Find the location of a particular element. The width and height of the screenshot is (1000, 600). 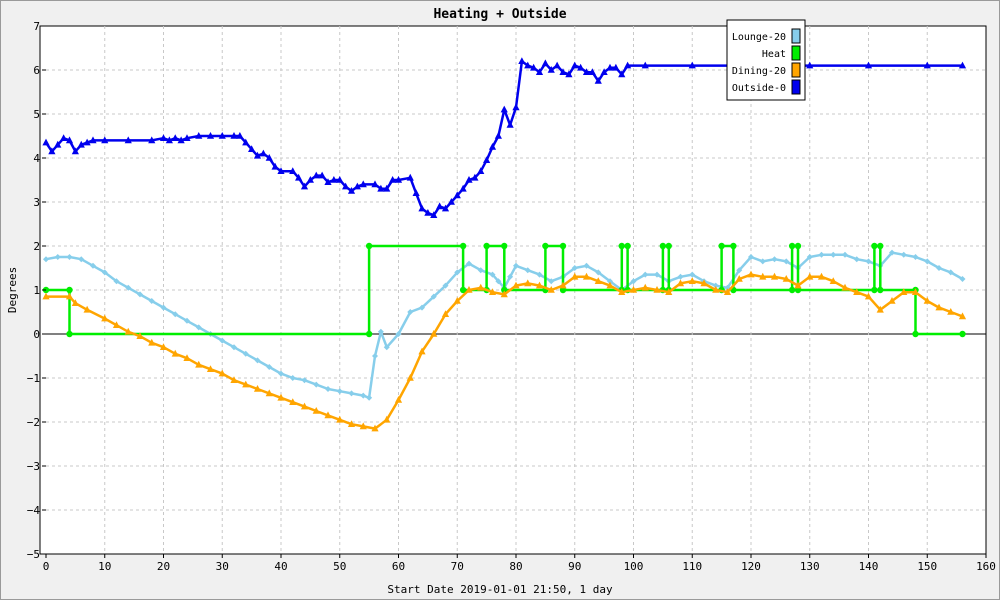

x-tick-label: 10 is located at coordinates (104, 566).